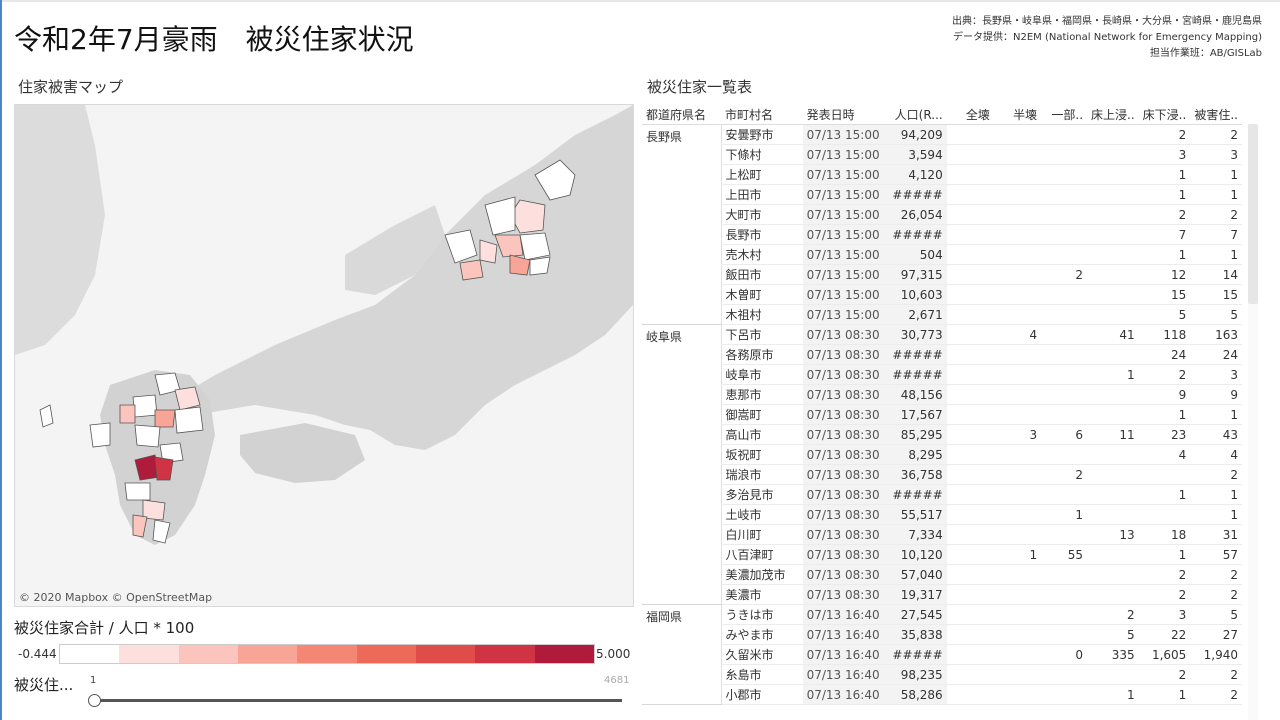 Image resolution: width=1280 pixels, height=720 pixels. Describe the element at coordinates (915, 494) in the screenshot. I see `value-cell: #####` at that location.